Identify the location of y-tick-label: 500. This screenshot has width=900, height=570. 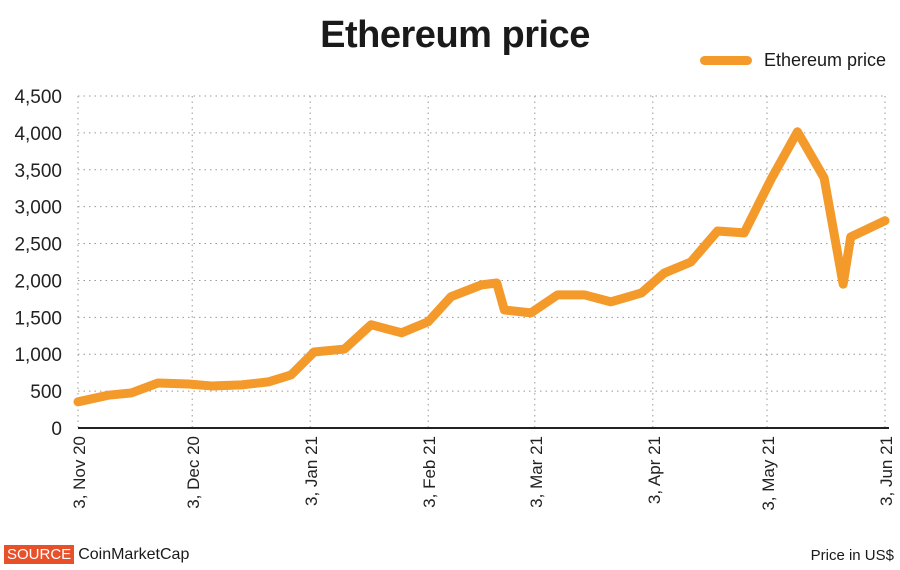
(46, 392).